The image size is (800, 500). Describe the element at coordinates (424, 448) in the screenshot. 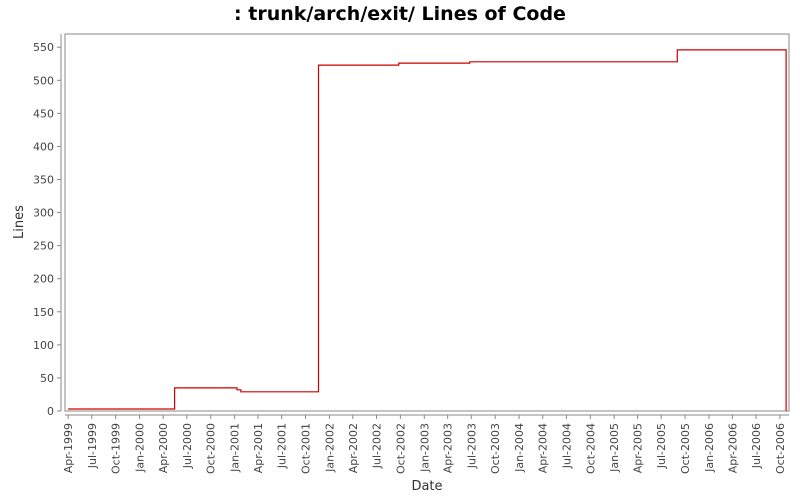

I see `x-tick-label: Jan-2003` at that location.